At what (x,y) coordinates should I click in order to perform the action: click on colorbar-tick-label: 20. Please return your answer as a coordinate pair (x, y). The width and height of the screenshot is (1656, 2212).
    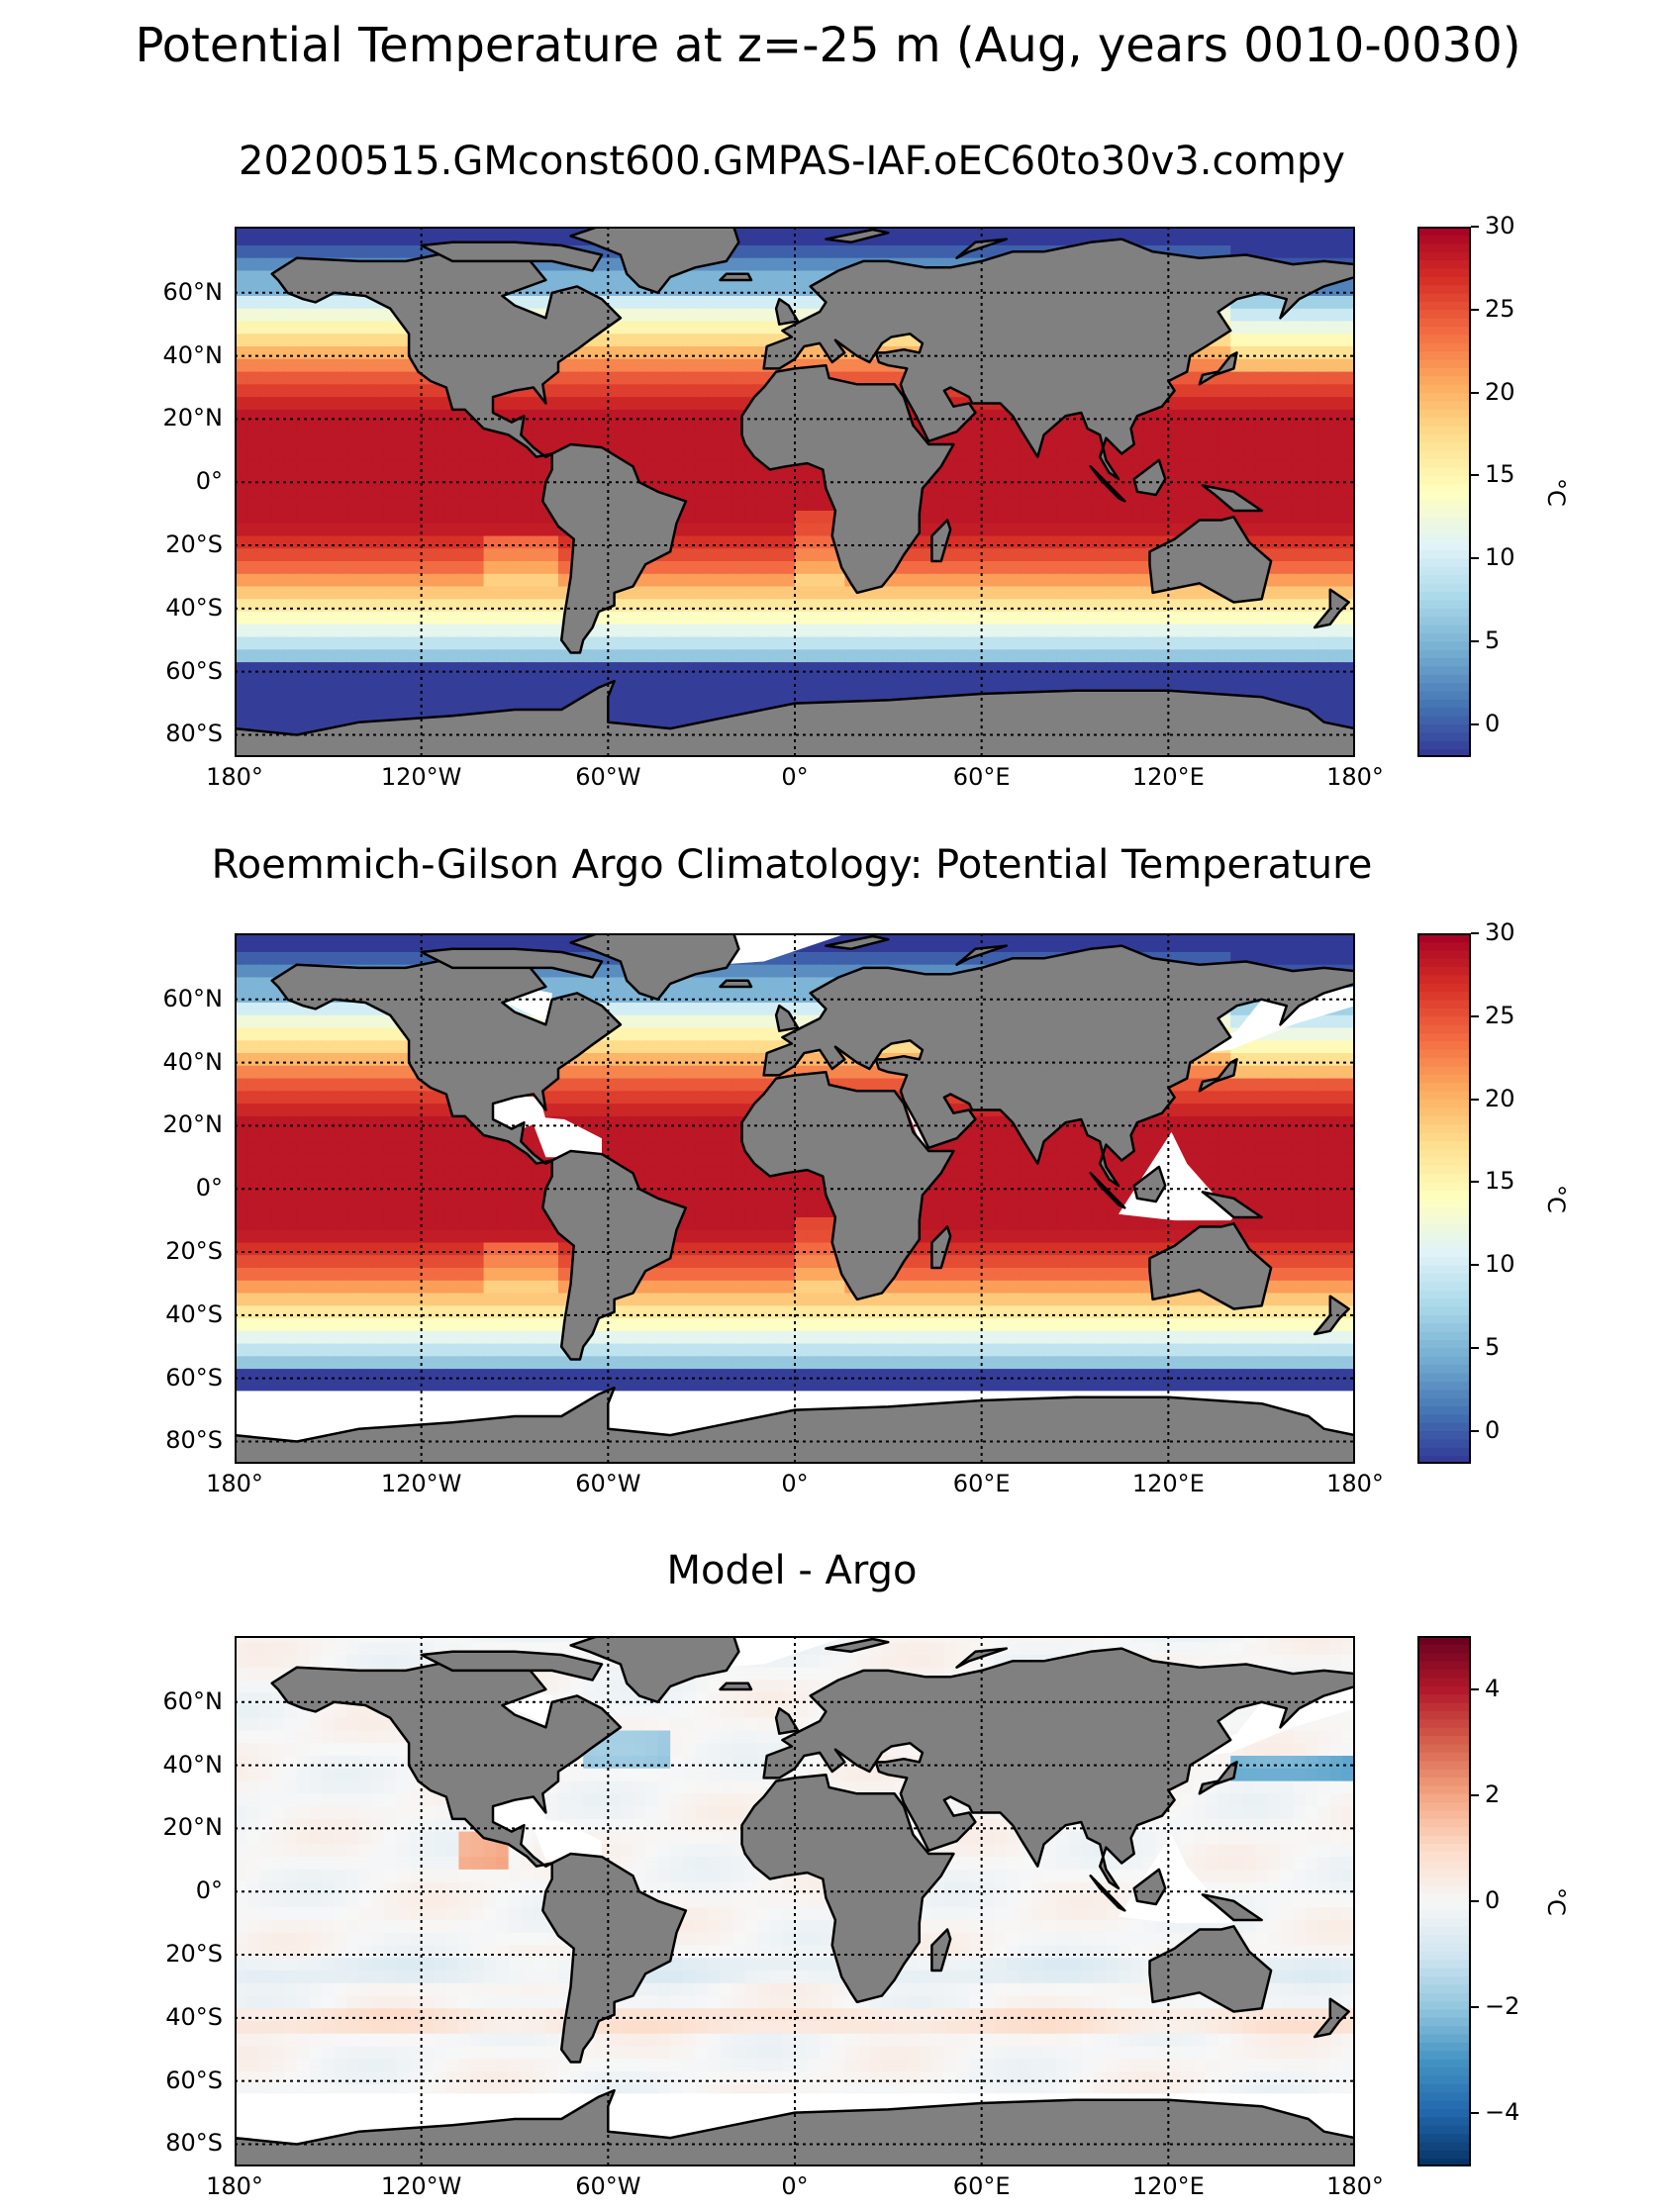
    Looking at the image, I should click on (1500, 1098).